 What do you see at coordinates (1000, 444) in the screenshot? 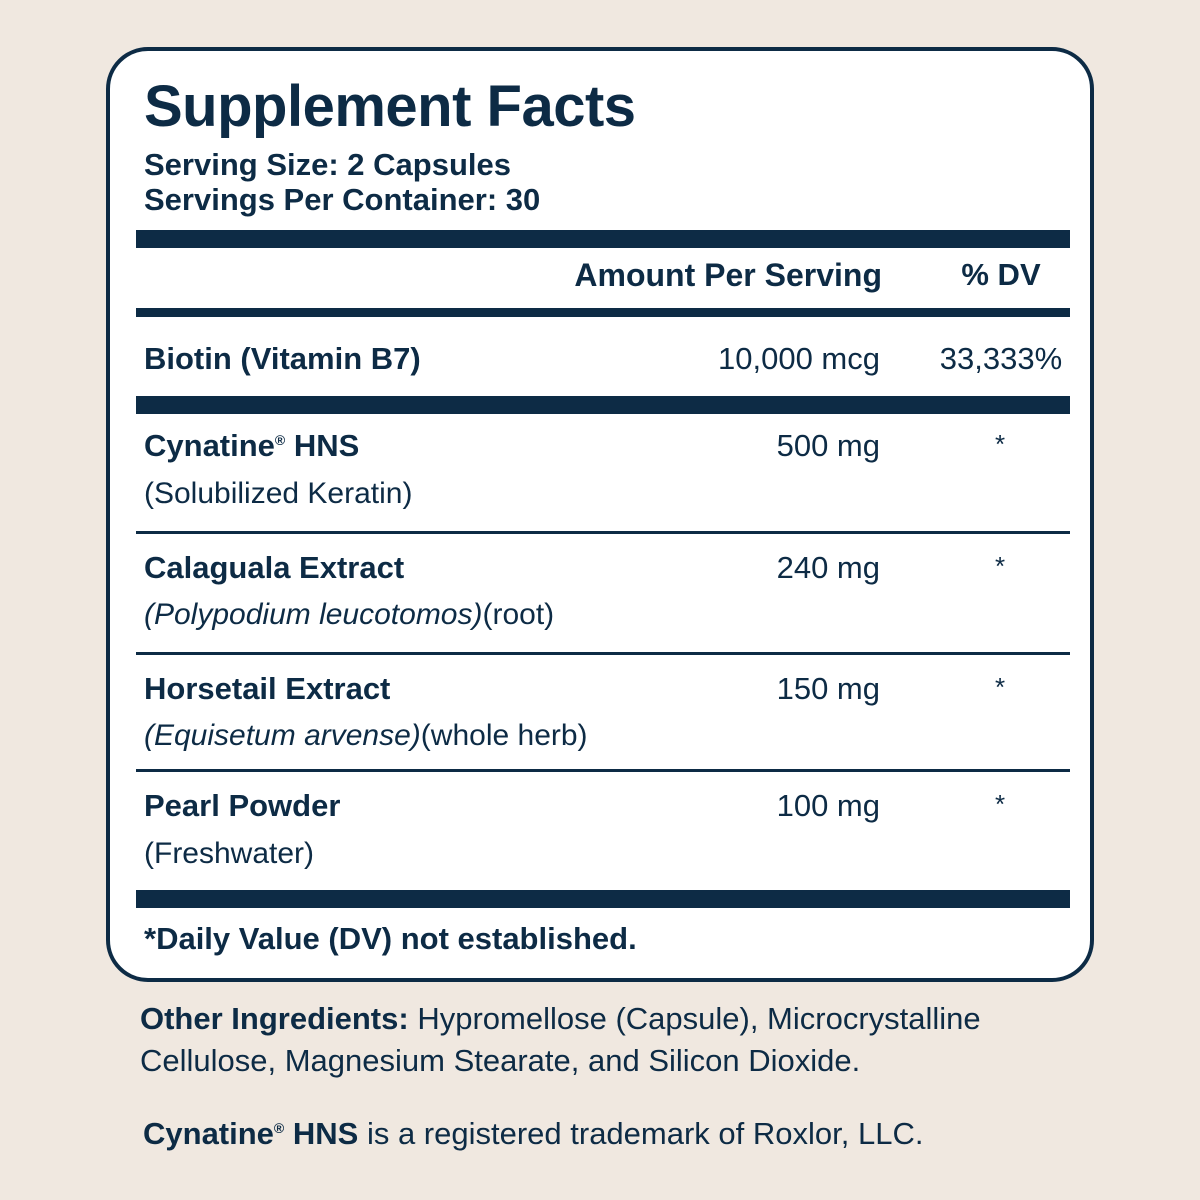
I see `dv-cynatine: *` at bounding box center [1000, 444].